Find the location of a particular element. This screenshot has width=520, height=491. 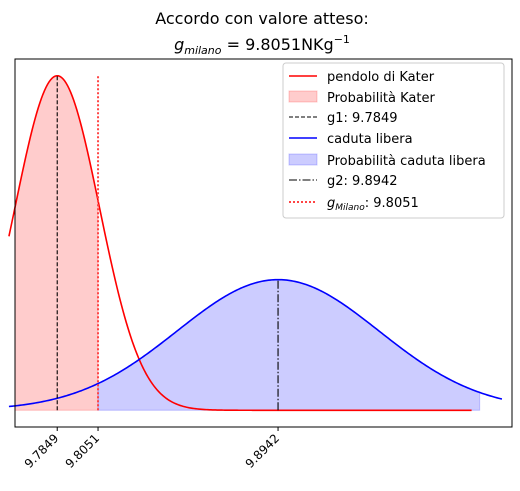

fill-area-kater is located at coordinates (56, 243).